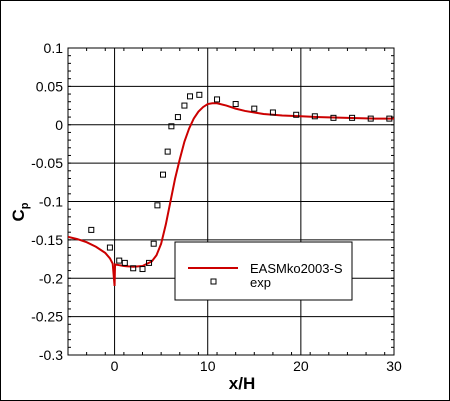 This screenshot has width=450, height=401. Describe the element at coordinates (49, 86) in the screenshot. I see `y-tick-label: 0.05` at that location.